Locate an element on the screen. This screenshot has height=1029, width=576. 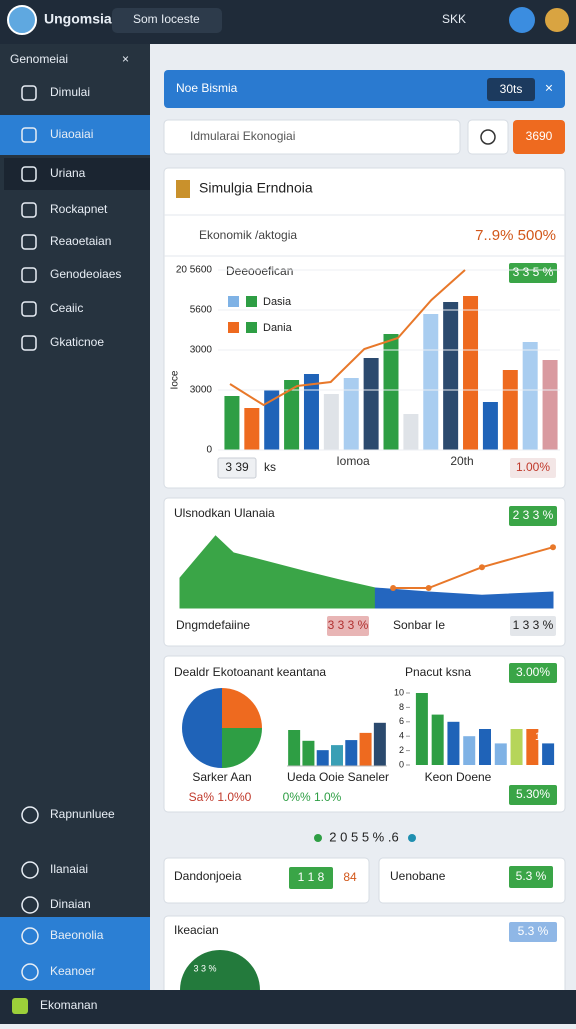
nav-item: Uiaoaiai is located at coordinates (71, 134).